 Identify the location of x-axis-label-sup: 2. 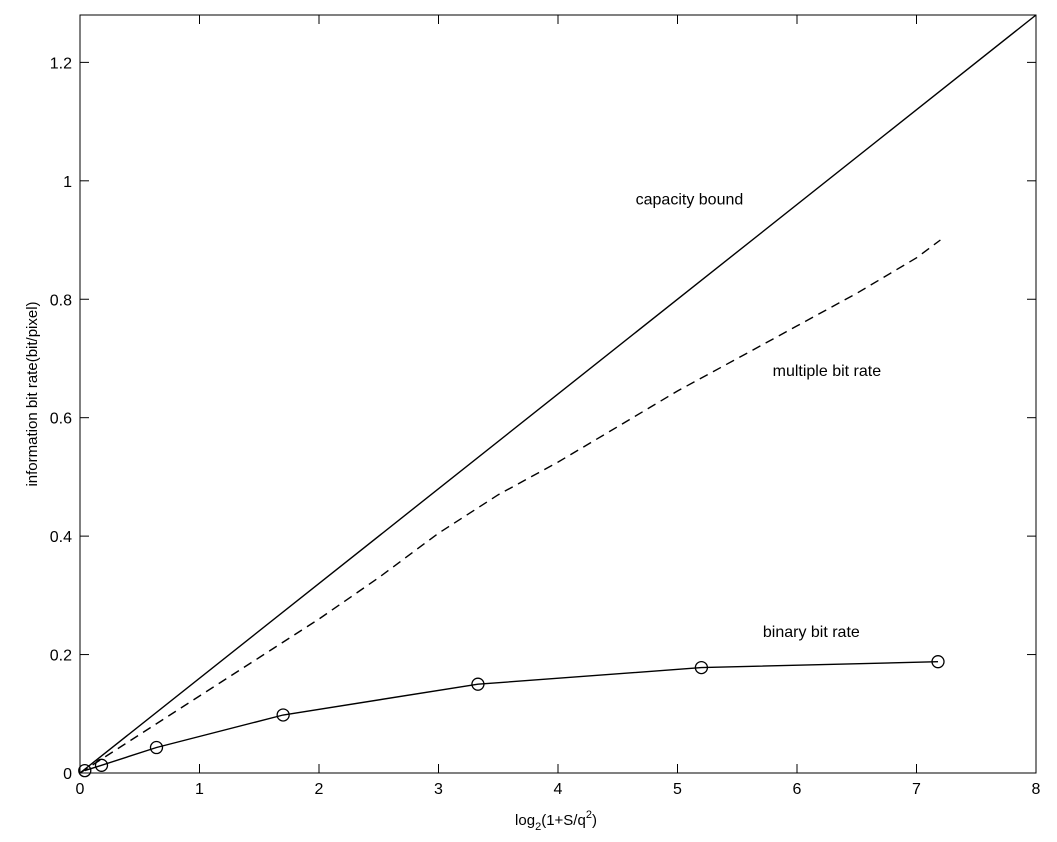
(589, 815).